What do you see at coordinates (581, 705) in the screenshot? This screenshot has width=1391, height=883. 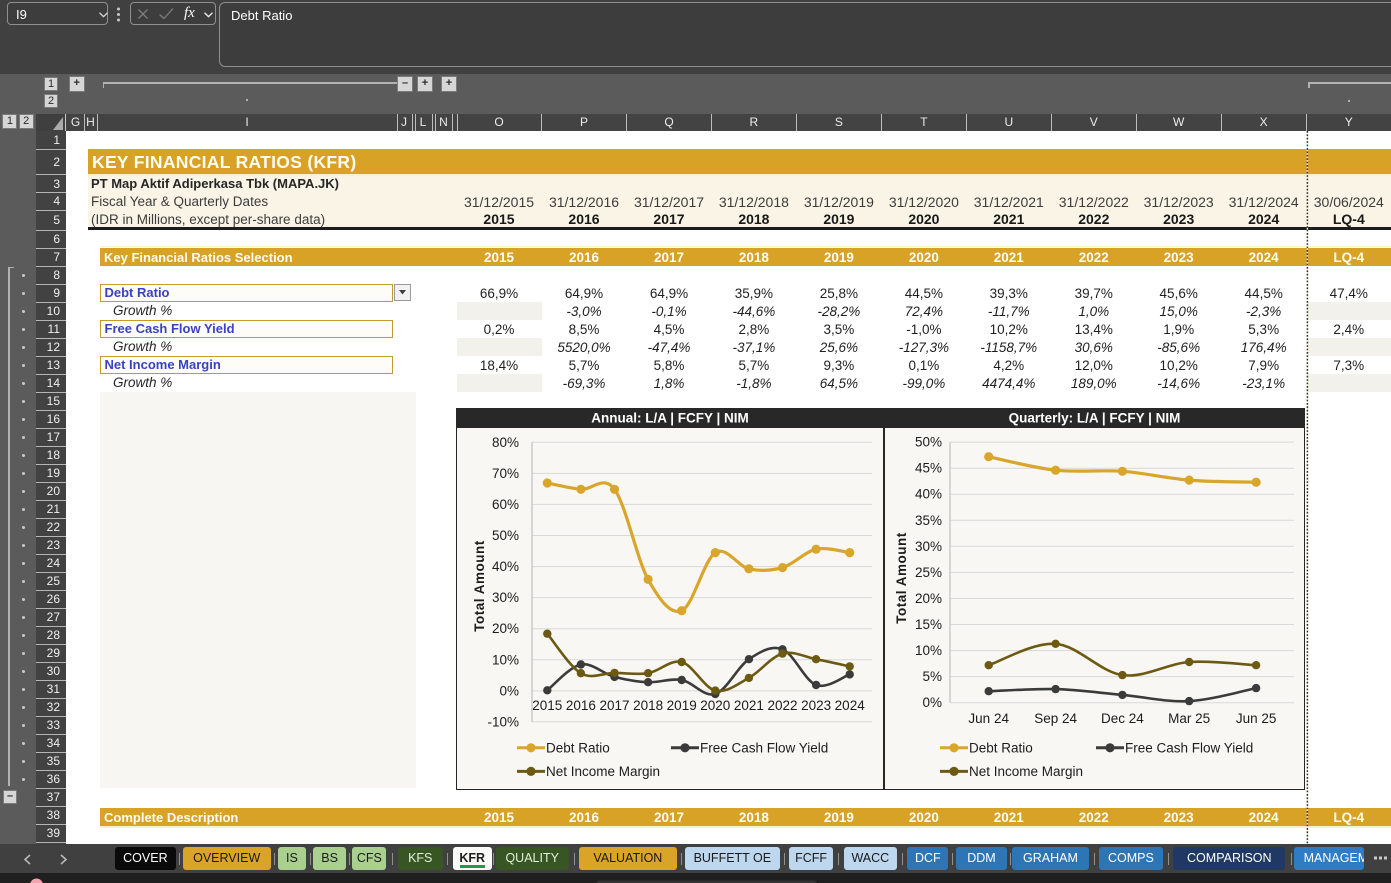 I see `svg-text: 2016` at bounding box center [581, 705].